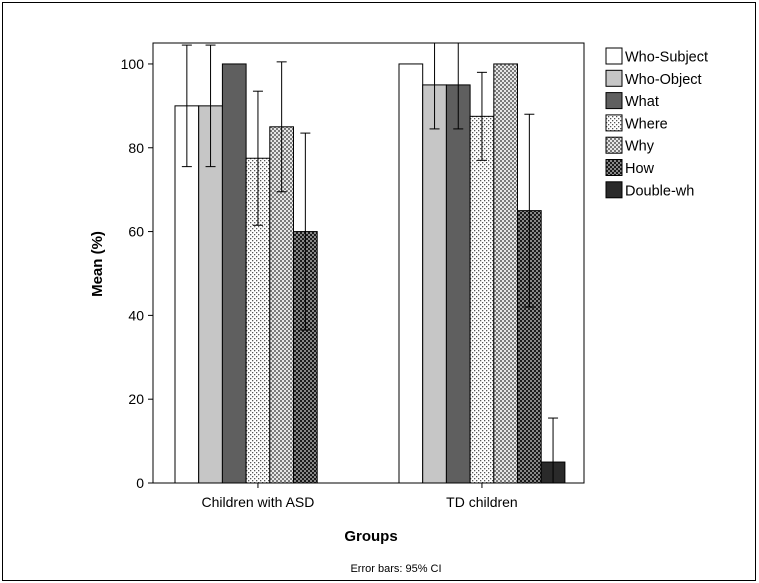  I want to click on bar-what-asd, so click(234, 273).